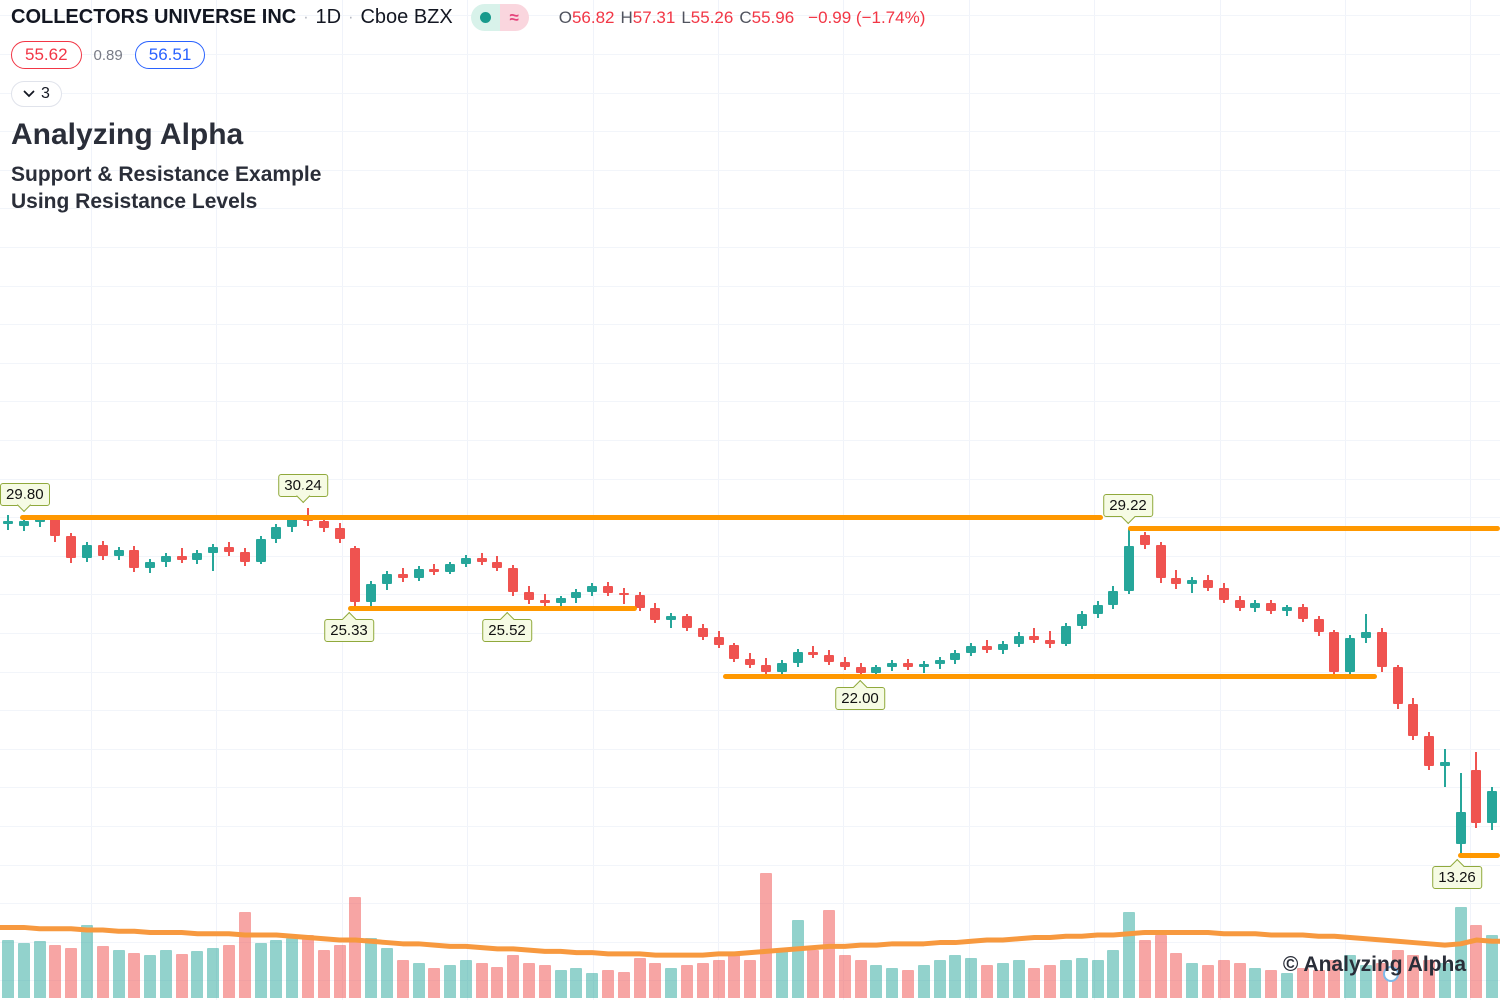 The height and width of the screenshot is (1000, 1500). Describe the element at coordinates (514, 17) in the screenshot. I see `approx-indicator-icon: ≈` at that location.